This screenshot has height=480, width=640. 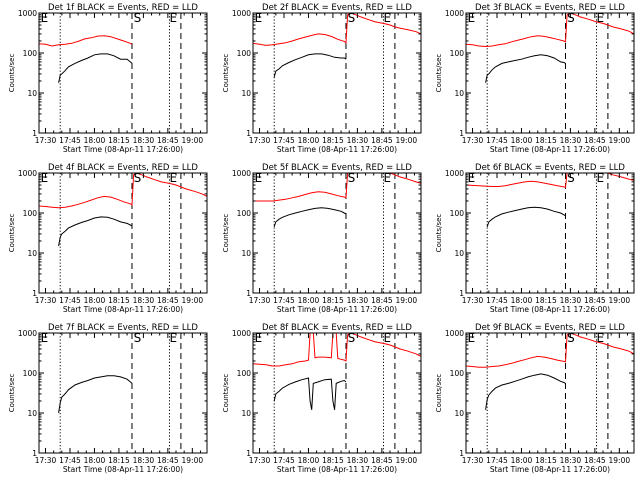 What do you see at coordinates (550, 168) in the screenshot?
I see `panel-title: Det 6f BLACK = Events, RED = LLD` at bounding box center [550, 168].